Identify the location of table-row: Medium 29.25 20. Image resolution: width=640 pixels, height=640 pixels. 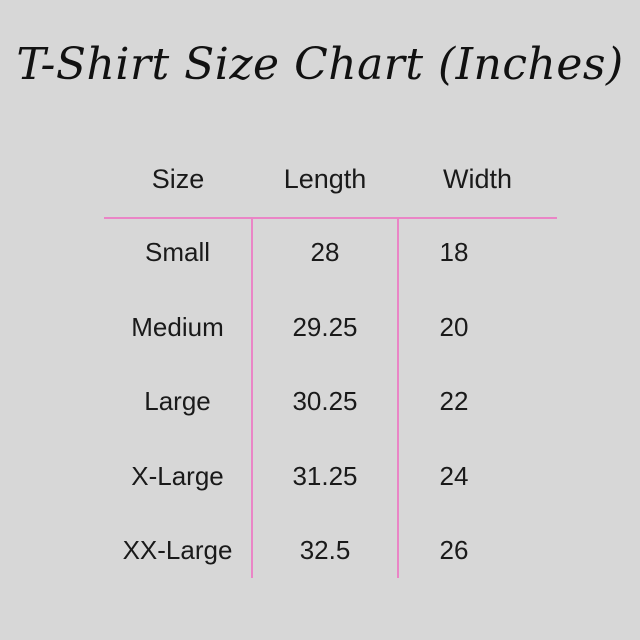
(330, 331).